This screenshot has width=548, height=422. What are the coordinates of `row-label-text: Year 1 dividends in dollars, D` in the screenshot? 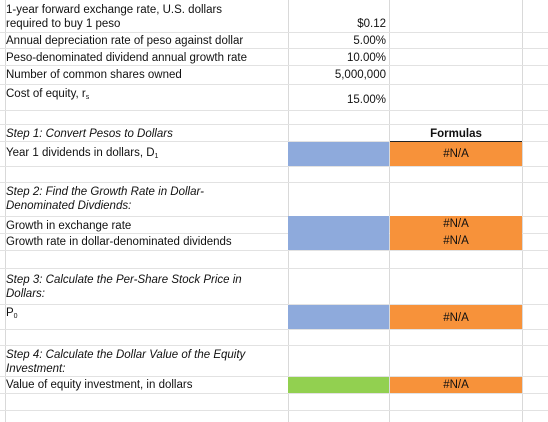 It's located at (80, 153).